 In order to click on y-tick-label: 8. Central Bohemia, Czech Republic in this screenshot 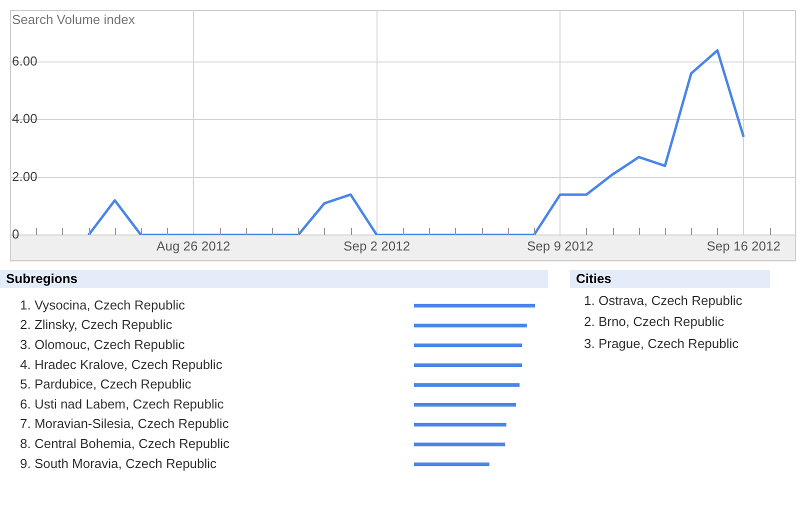, I will do `click(125, 444)`.